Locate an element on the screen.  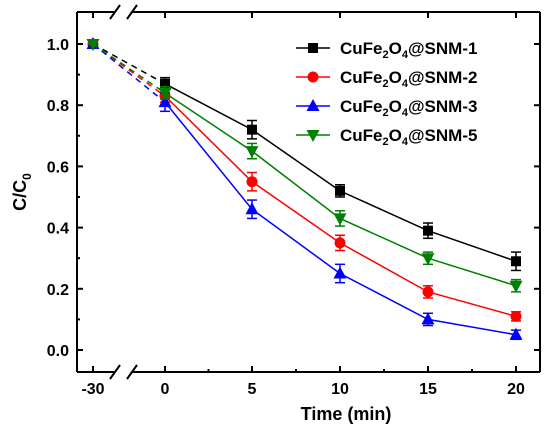
x-tick-label: 15 is located at coordinates (428, 389).